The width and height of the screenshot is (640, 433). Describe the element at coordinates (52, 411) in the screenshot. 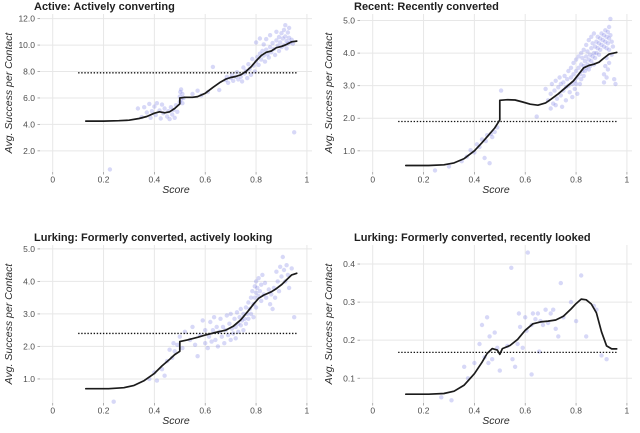

I see `x-tick-label: 0` at that location.